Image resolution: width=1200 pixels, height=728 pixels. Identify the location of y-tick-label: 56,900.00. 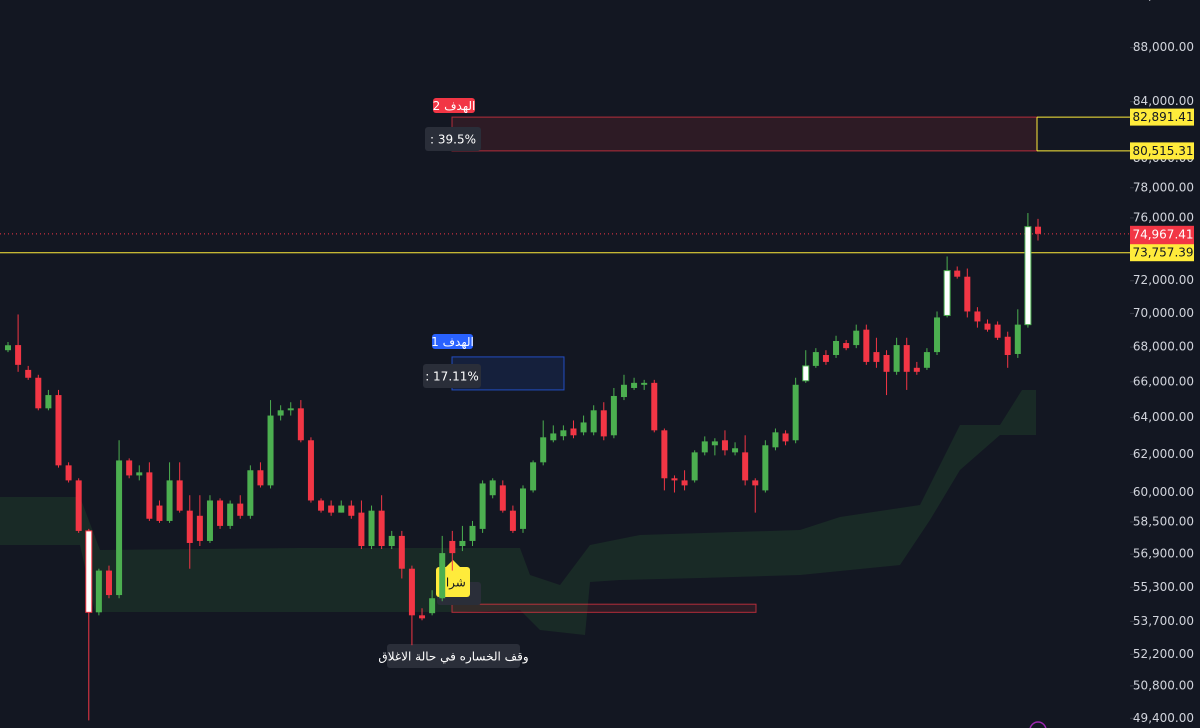
(1163, 554).